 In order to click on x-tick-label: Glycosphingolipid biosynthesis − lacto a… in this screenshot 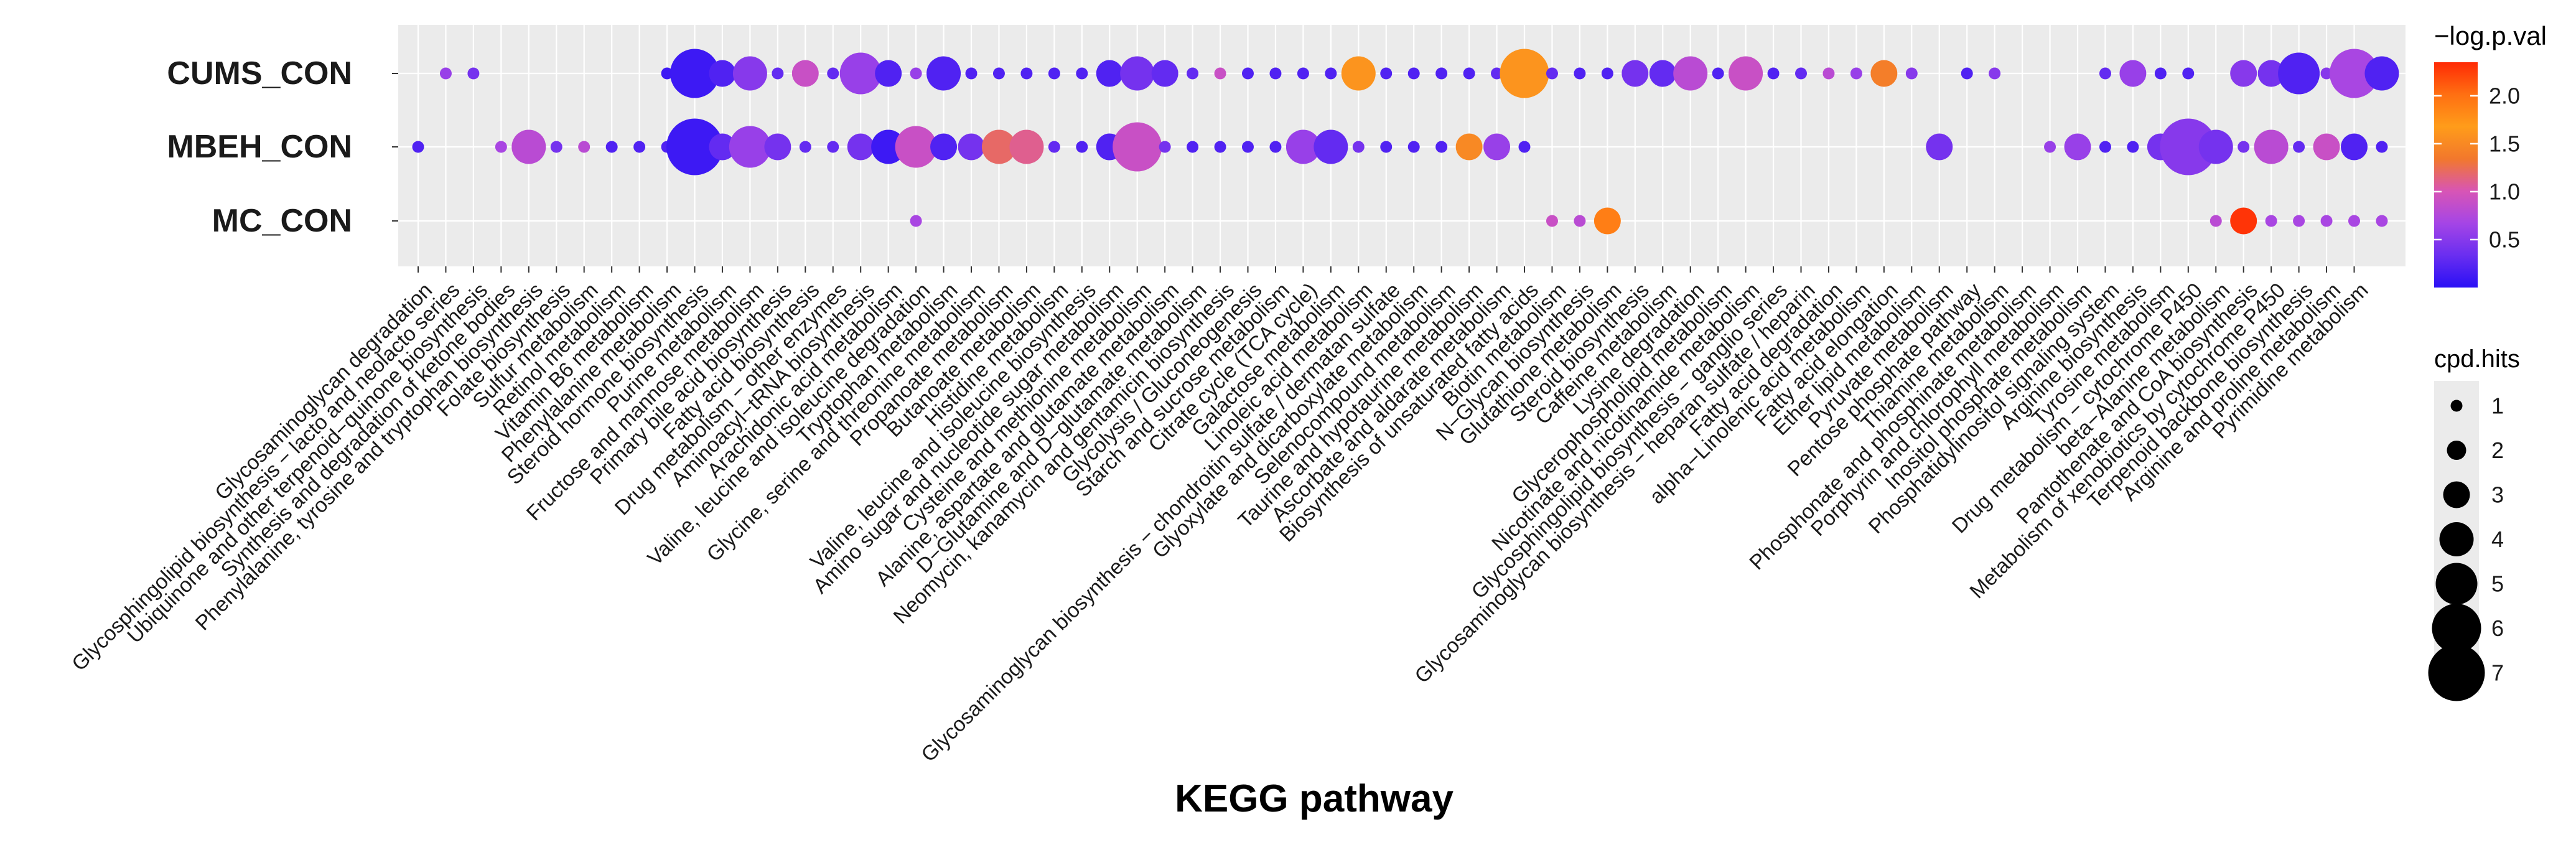, I will do `click(266, 478)`.